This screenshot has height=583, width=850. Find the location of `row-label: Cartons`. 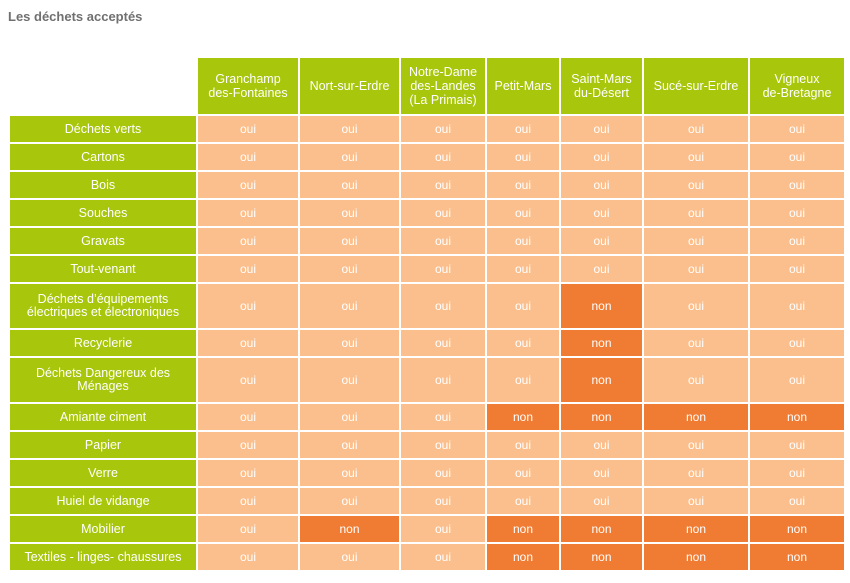

row-label: Cartons is located at coordinates (103, 157).